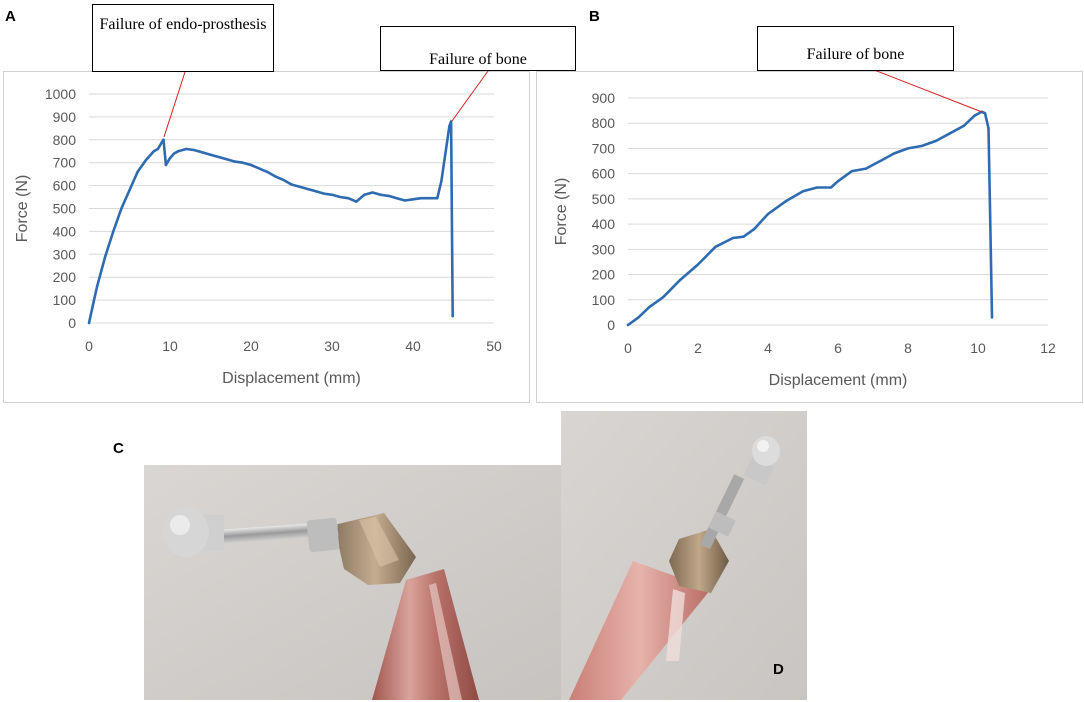  I want to click on leader-line-bone-a, so click(470, 96).